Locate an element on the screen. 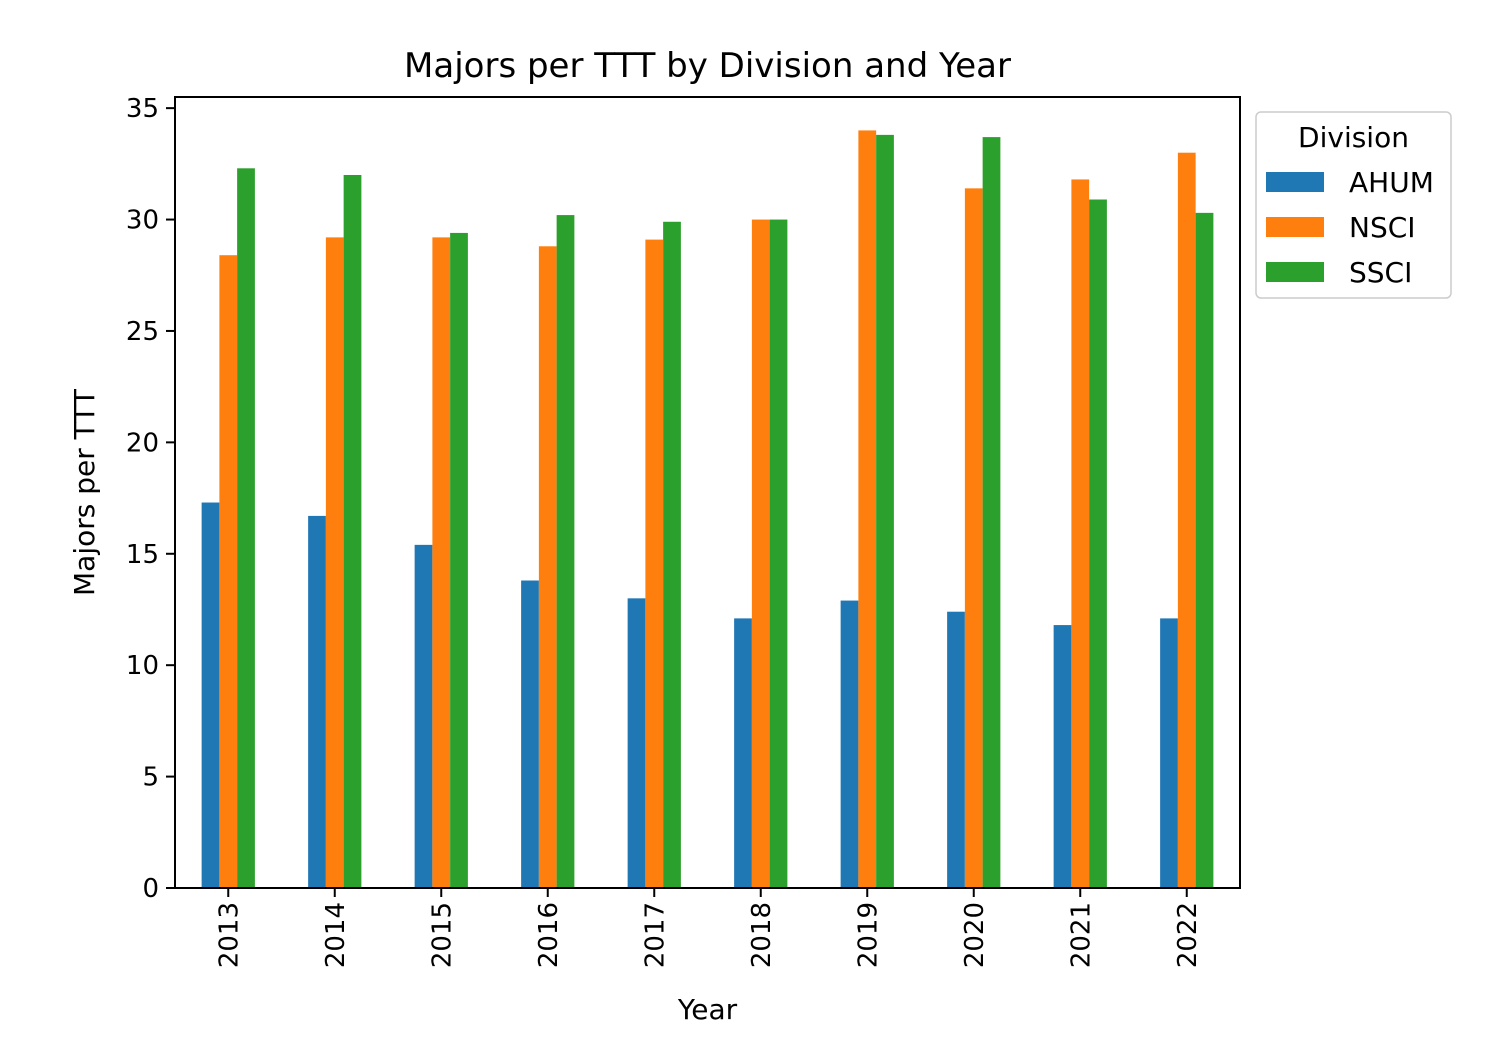 The height and width of the screenshot is (1043, 1500). bar-ssci-2021 is located at coordinates (1098, 543).